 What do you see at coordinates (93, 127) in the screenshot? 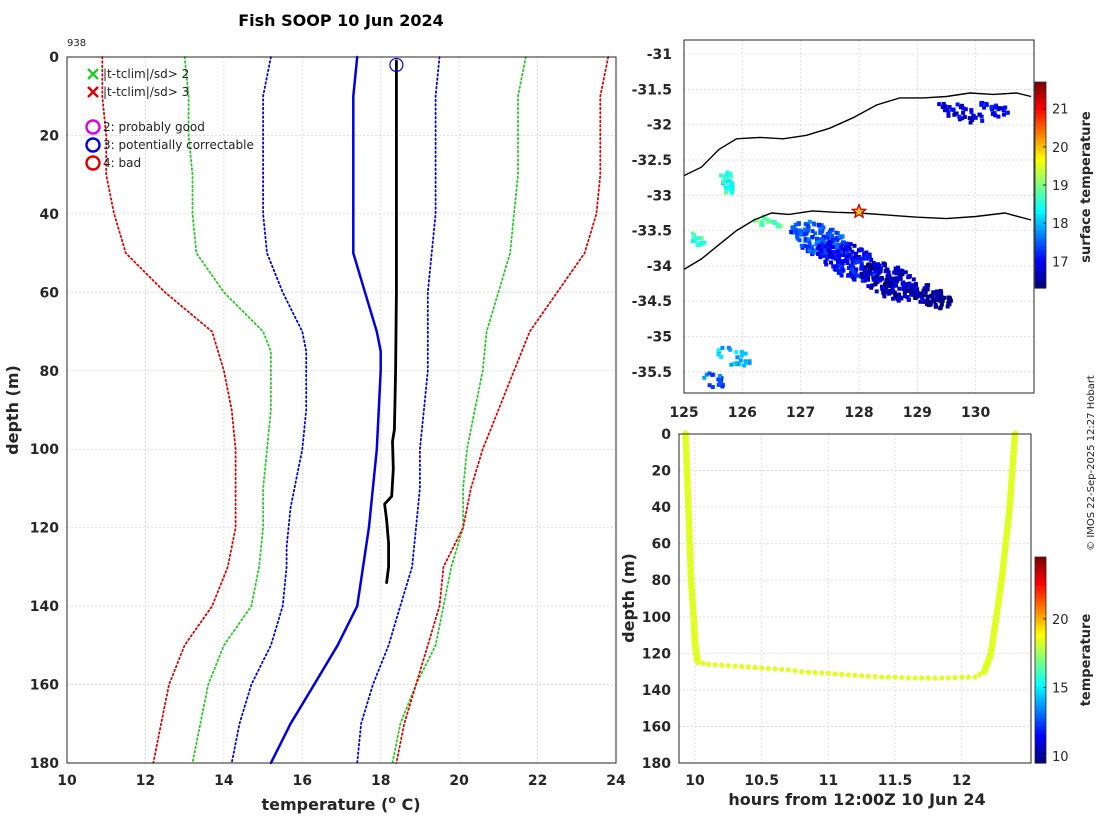
I see `legend-circle-marker` at bounding box center [93, 127].